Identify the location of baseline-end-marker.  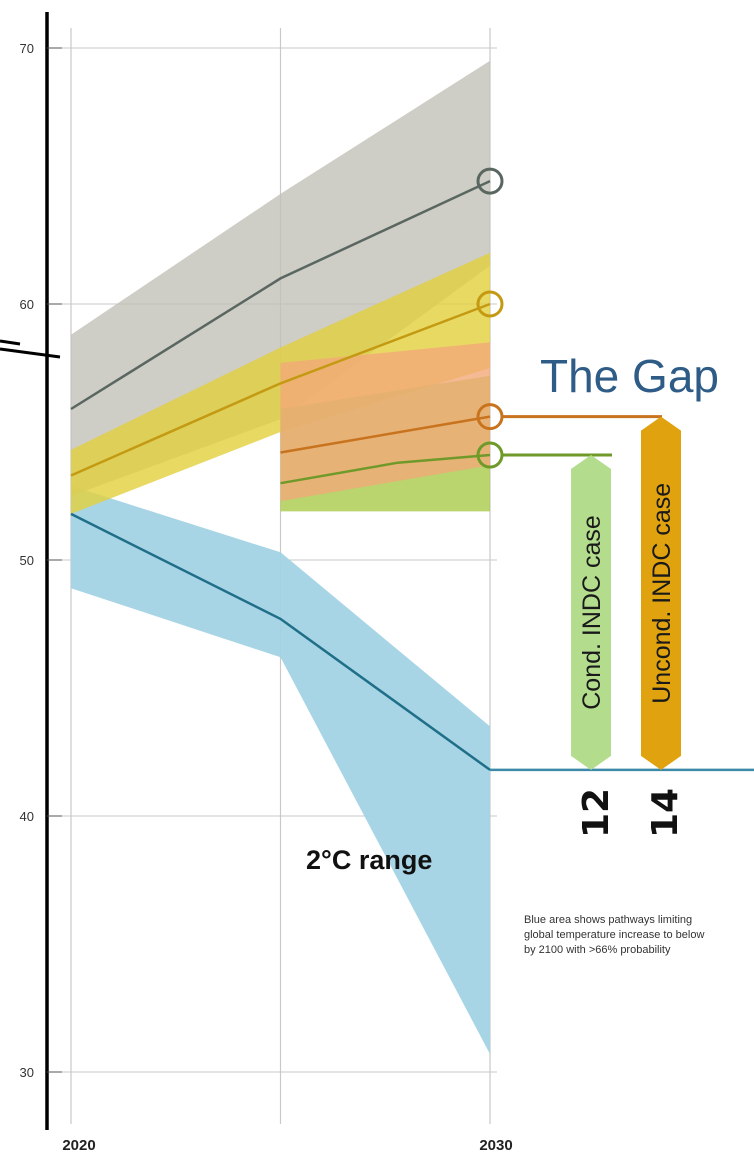
(490, 181).